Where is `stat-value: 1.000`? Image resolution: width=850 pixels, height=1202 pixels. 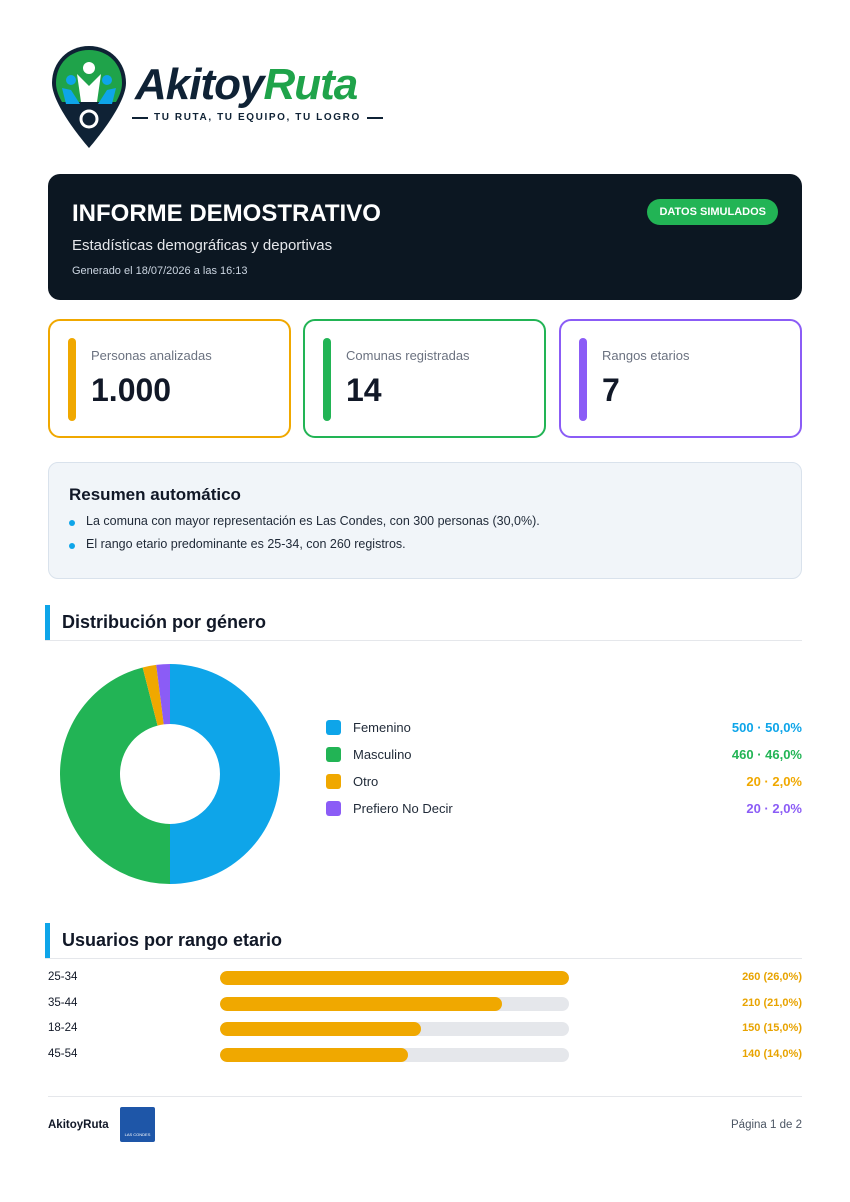 stat-value: 1.000 is located at coordinates (131, 390).